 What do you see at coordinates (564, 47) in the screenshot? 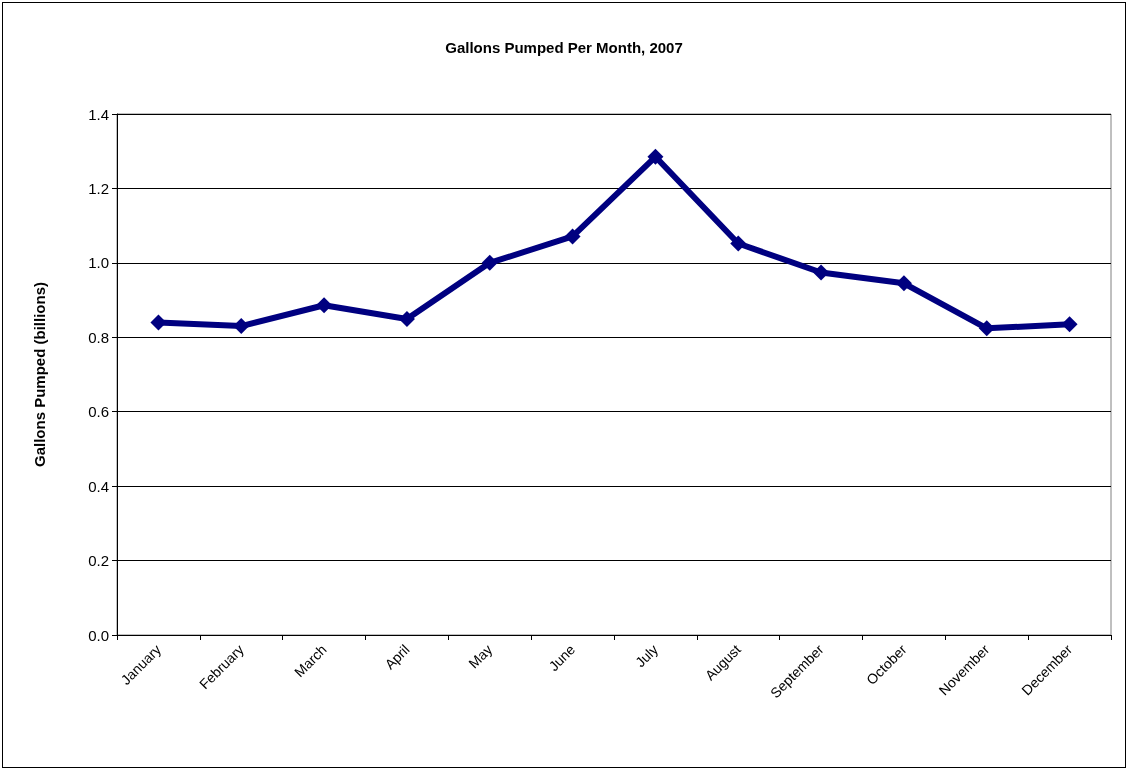
I see `chart-title: Gallons Pumped Per Month, 2007` at bounding box center [564, 47].